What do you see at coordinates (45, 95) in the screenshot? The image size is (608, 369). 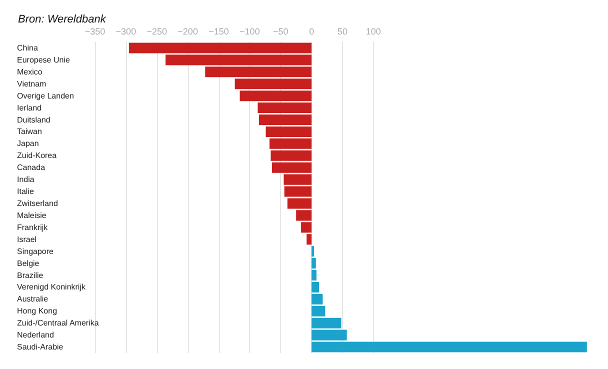 I see `y-tick-label: Overige Landen` at bounding box center [45, 95].